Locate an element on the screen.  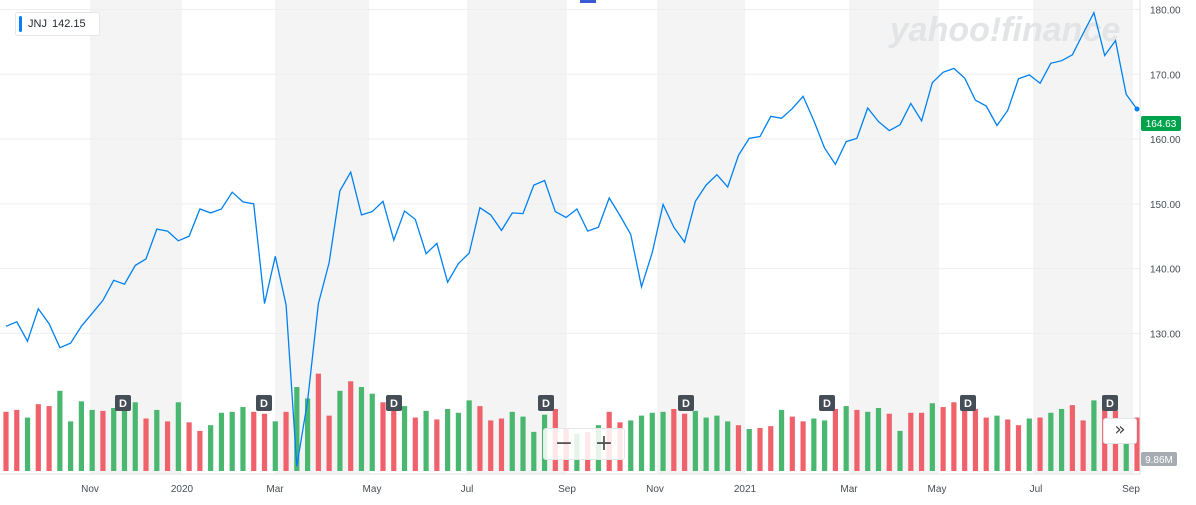
last-price-value: 164.63 is located at coordinates (1161, 124).